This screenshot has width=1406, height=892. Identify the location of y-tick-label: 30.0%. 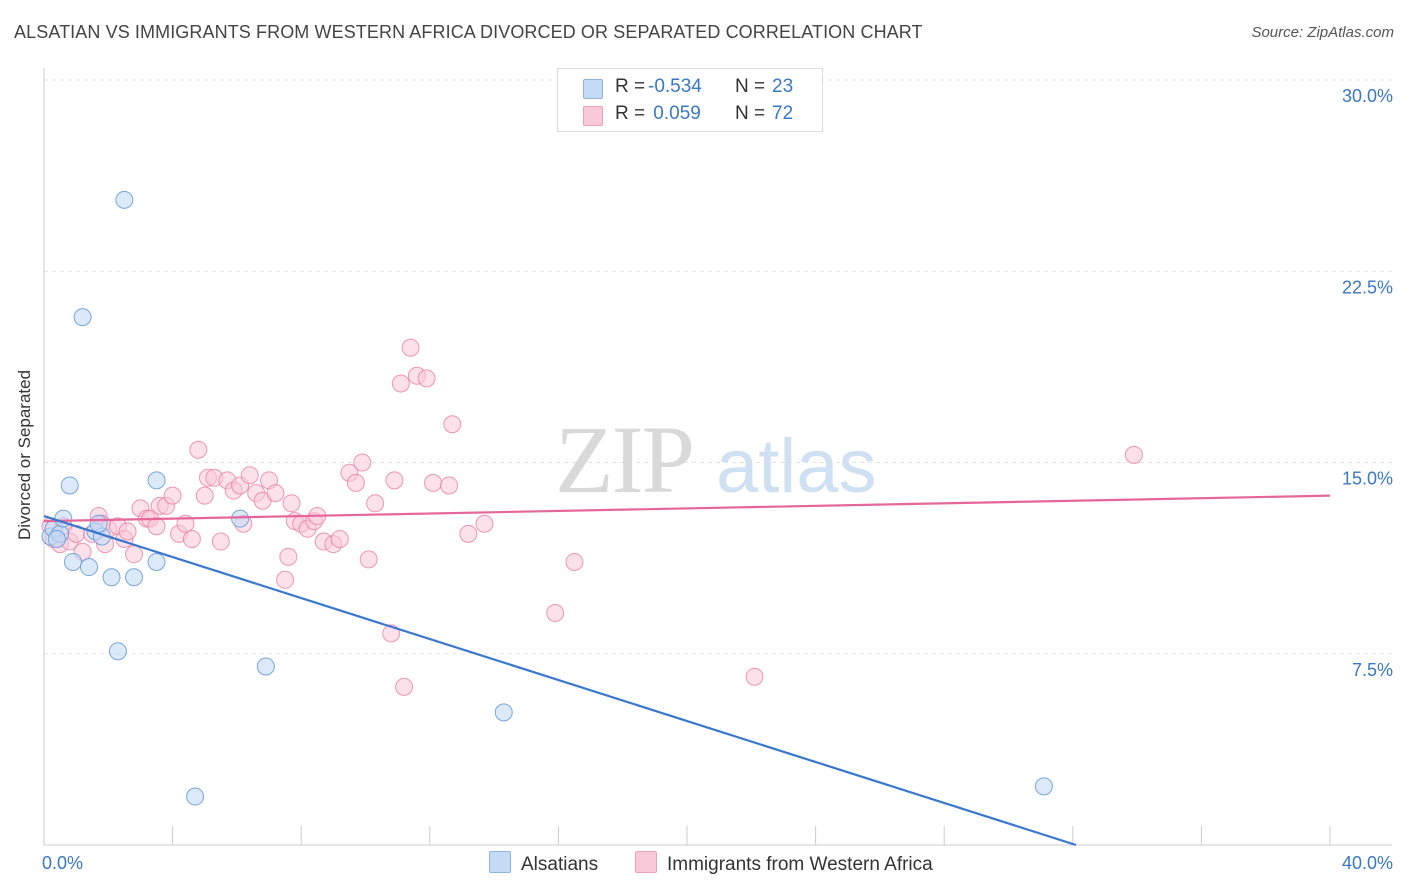
(1367, 96).